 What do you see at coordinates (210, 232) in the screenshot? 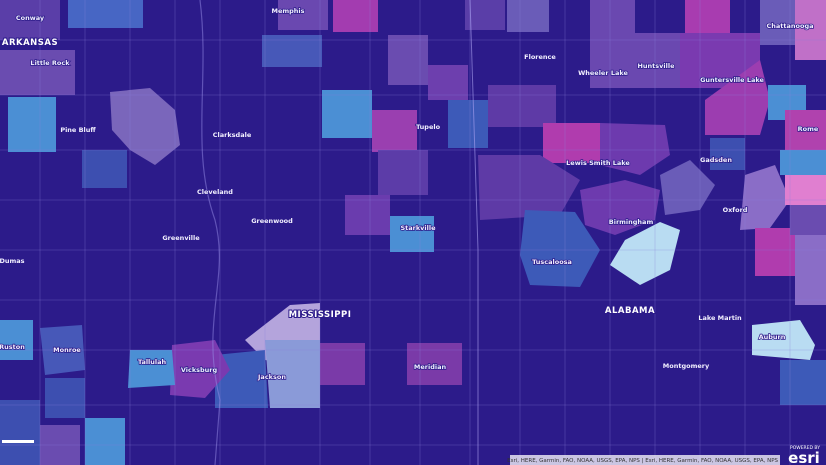
I see `river` at bounding box center [210, 232].